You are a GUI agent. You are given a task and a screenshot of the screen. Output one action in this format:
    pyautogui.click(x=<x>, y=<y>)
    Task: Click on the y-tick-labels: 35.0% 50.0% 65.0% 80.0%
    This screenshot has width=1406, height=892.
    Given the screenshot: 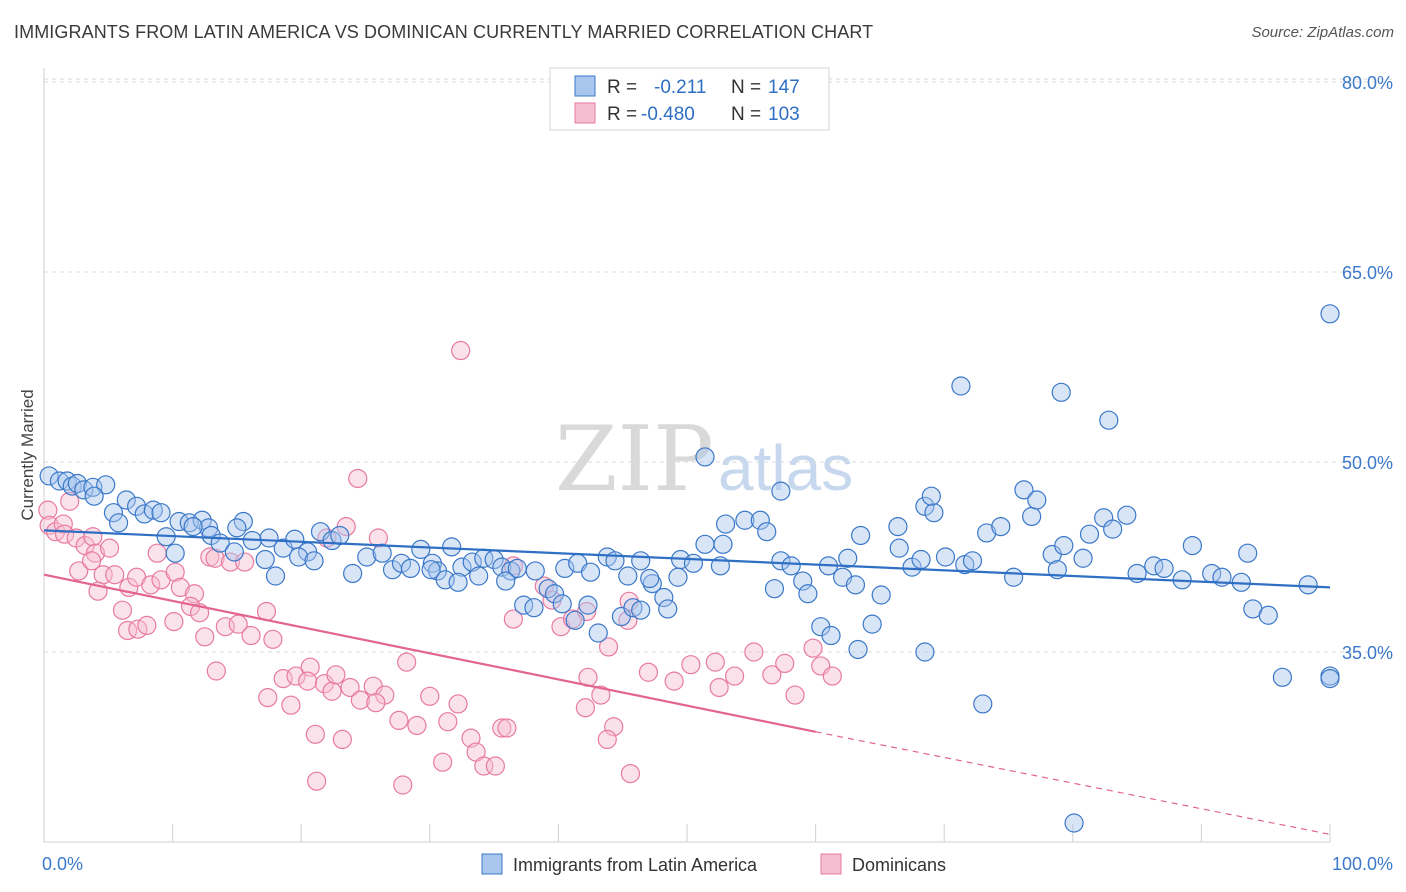 What is the action you would take?
    pyautogui.click(x=1367, y=368)
    